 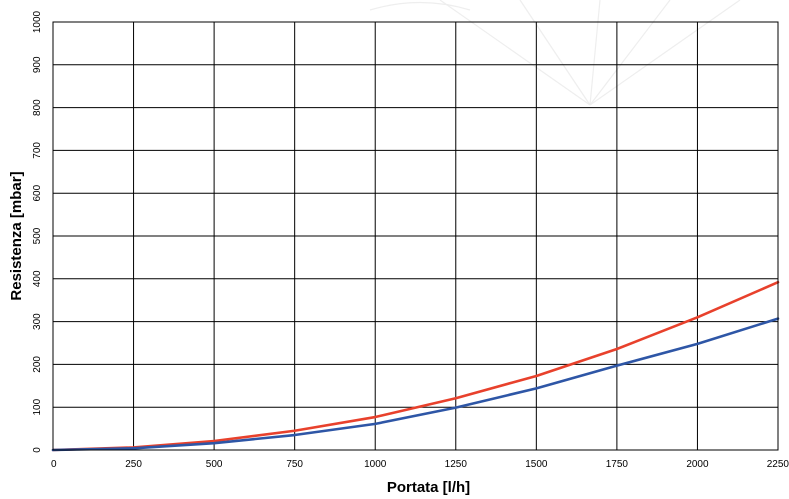 I want to click on y-tick-label: 400, so click(x=37, y=278).